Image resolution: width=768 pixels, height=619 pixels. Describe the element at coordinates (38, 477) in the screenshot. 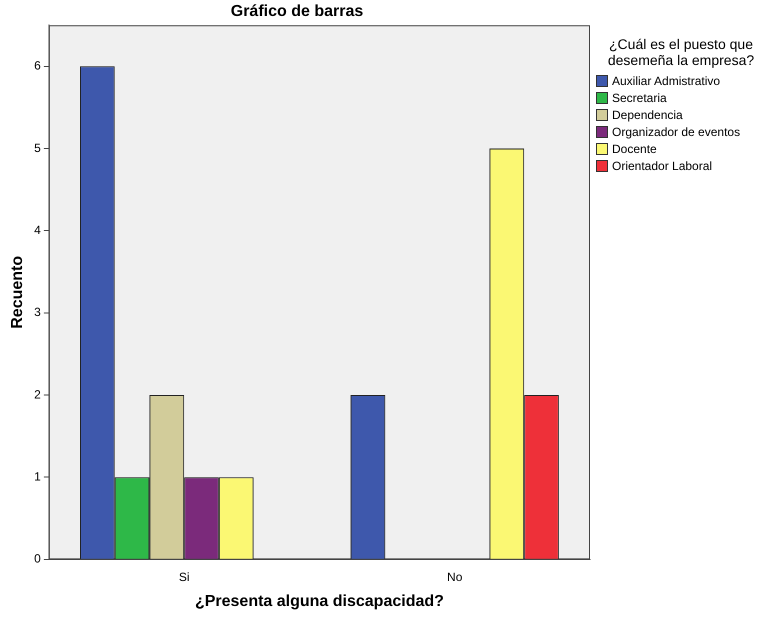

I see `y-tick-label: 1` at that location.